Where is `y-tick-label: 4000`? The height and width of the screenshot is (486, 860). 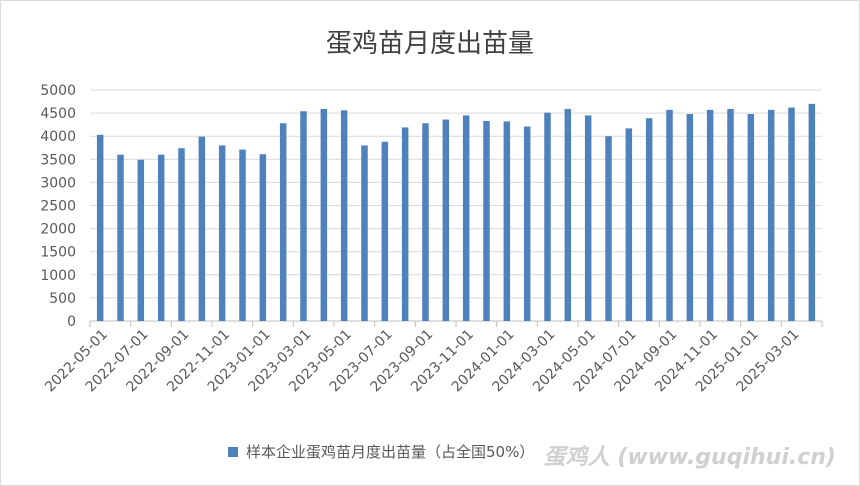
y-tick-label: 4000 is located at coordinates (58, 137).